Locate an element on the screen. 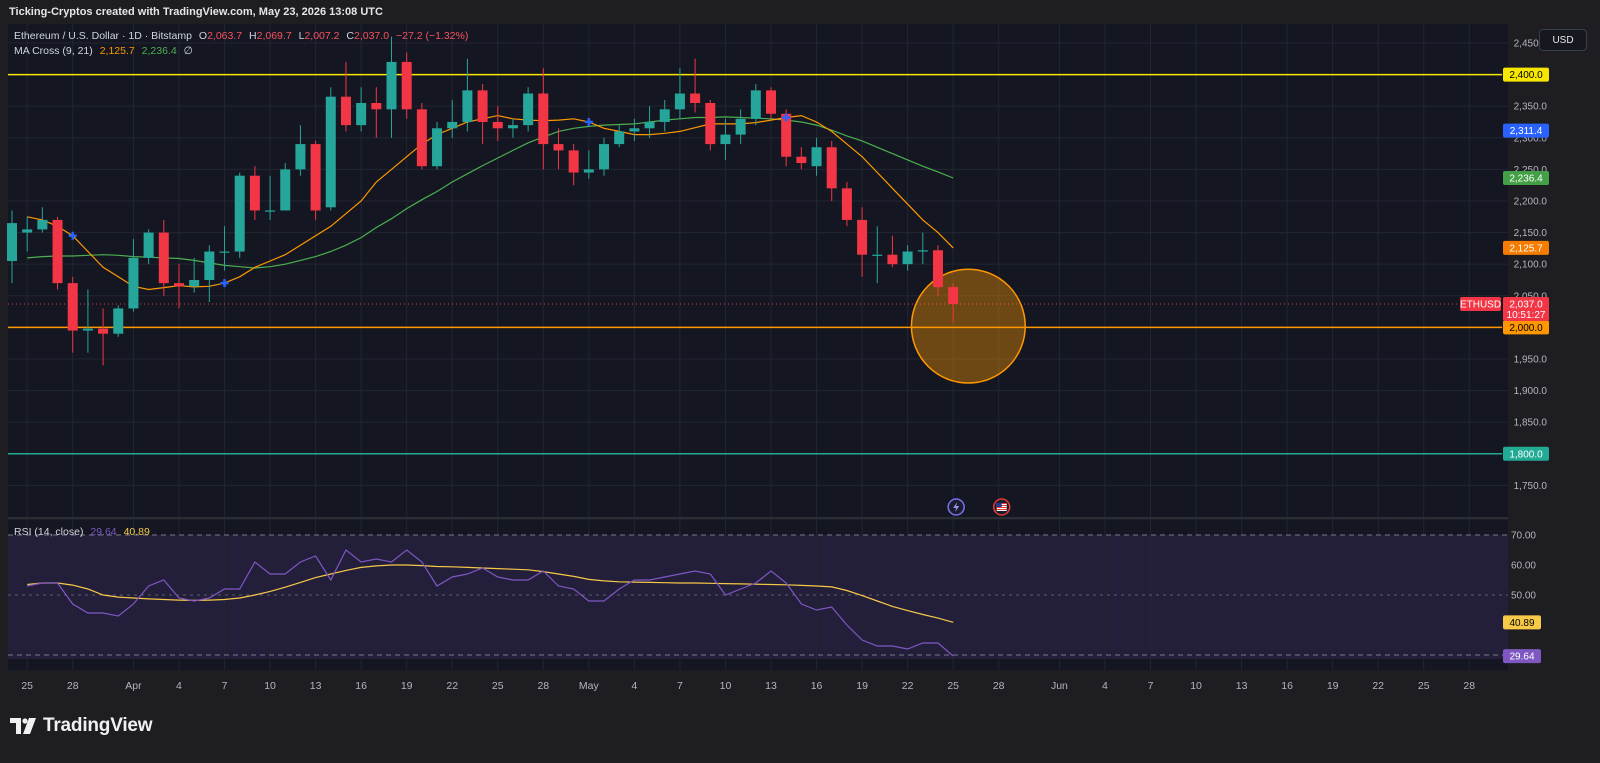 The image size is (1600, 763). price-tick-label: 2,150.0 is located at coordinates (1531, 233).